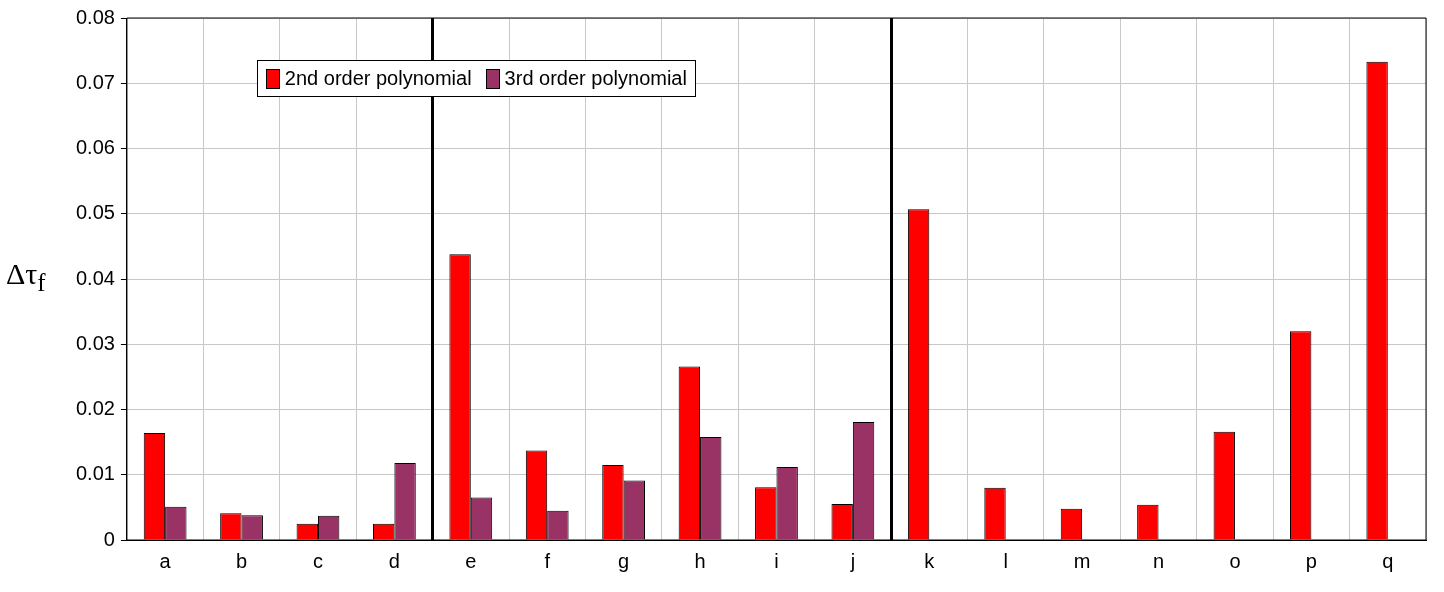  I want to click on x-tick-label: p, so click(1311, 560).